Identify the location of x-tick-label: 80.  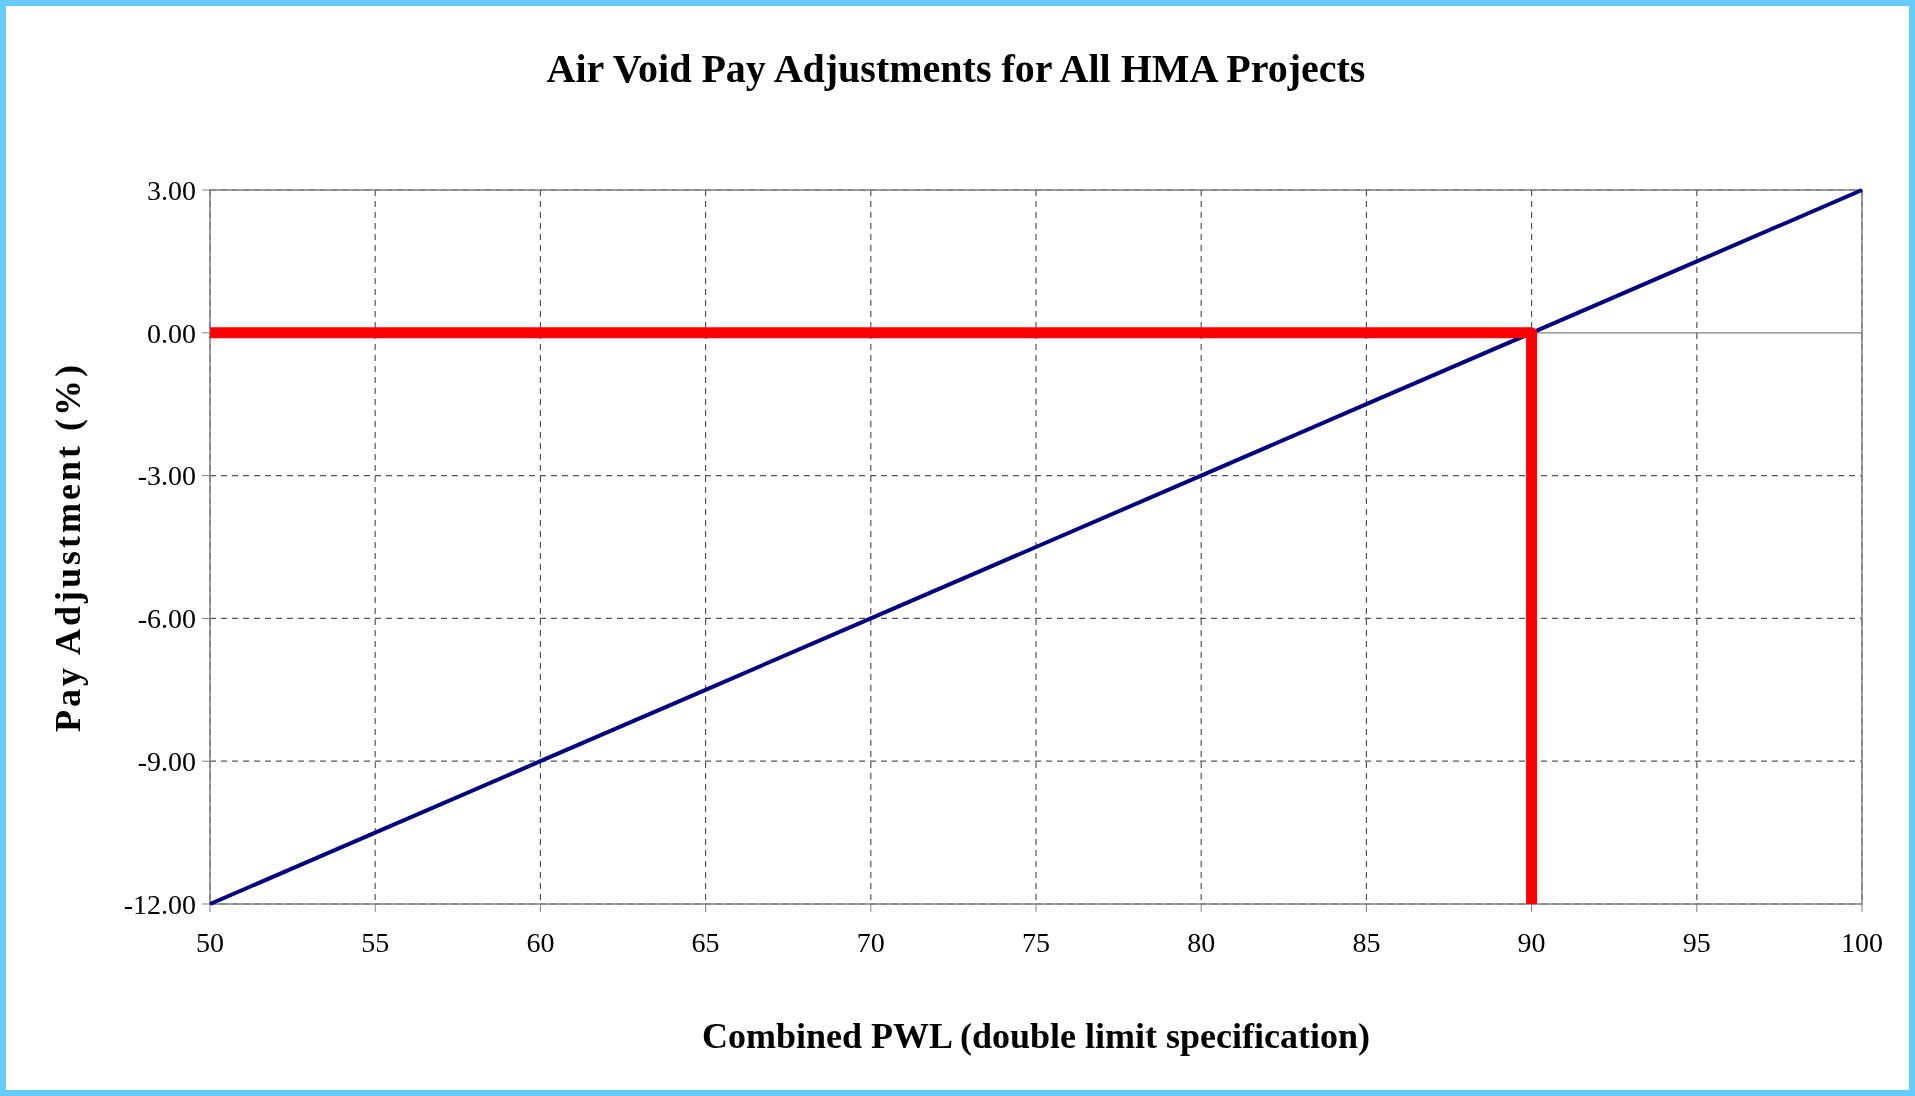
(1201, 942).